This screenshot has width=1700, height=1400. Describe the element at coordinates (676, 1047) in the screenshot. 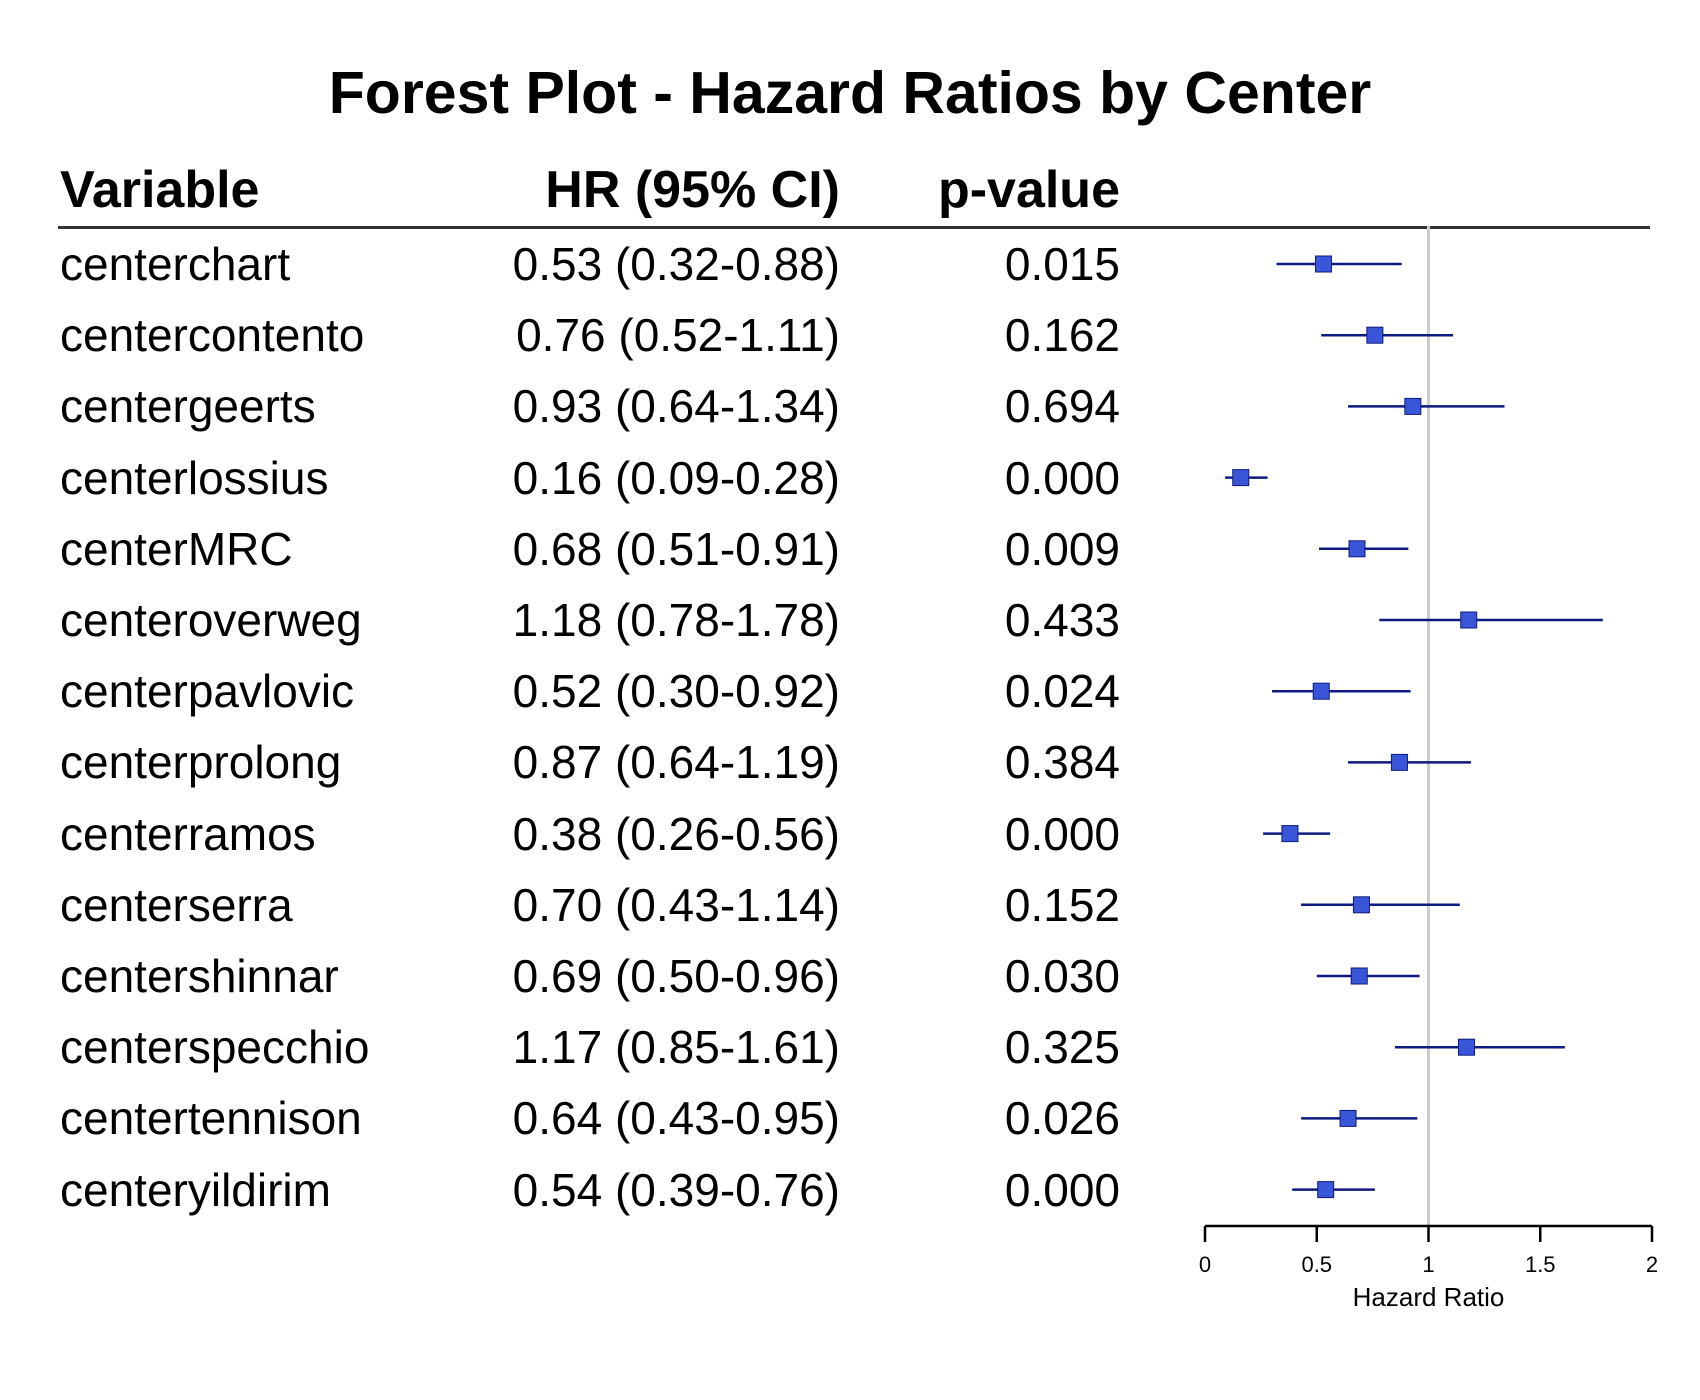

I see `row-hr-text: 1.17 (0.85-1.61)` at that location.